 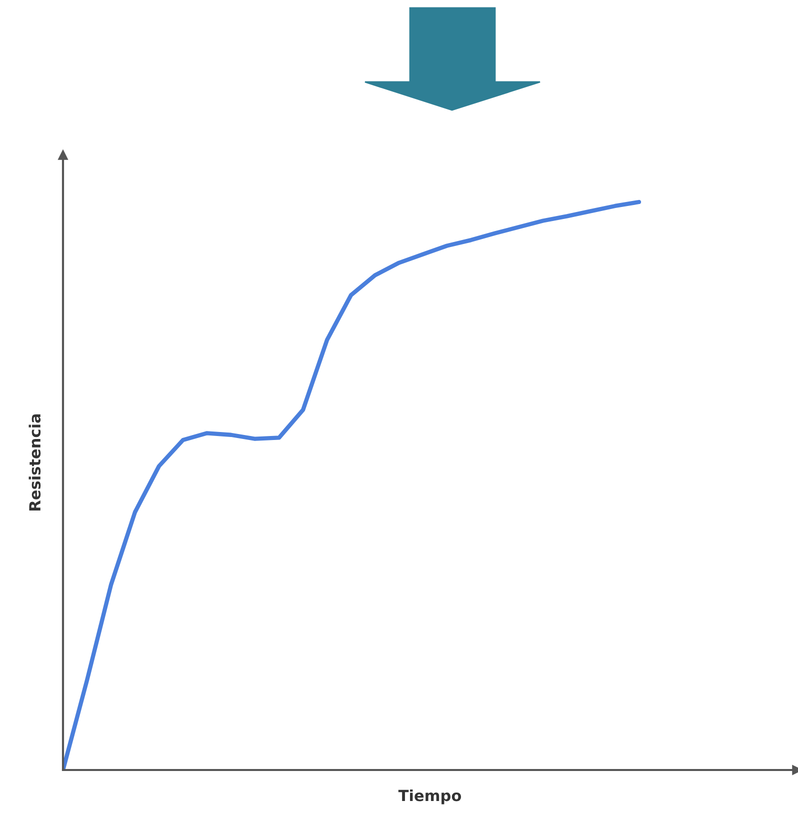 I want to click on y-axis-title: Resistencia, so click(x=34, y=462).